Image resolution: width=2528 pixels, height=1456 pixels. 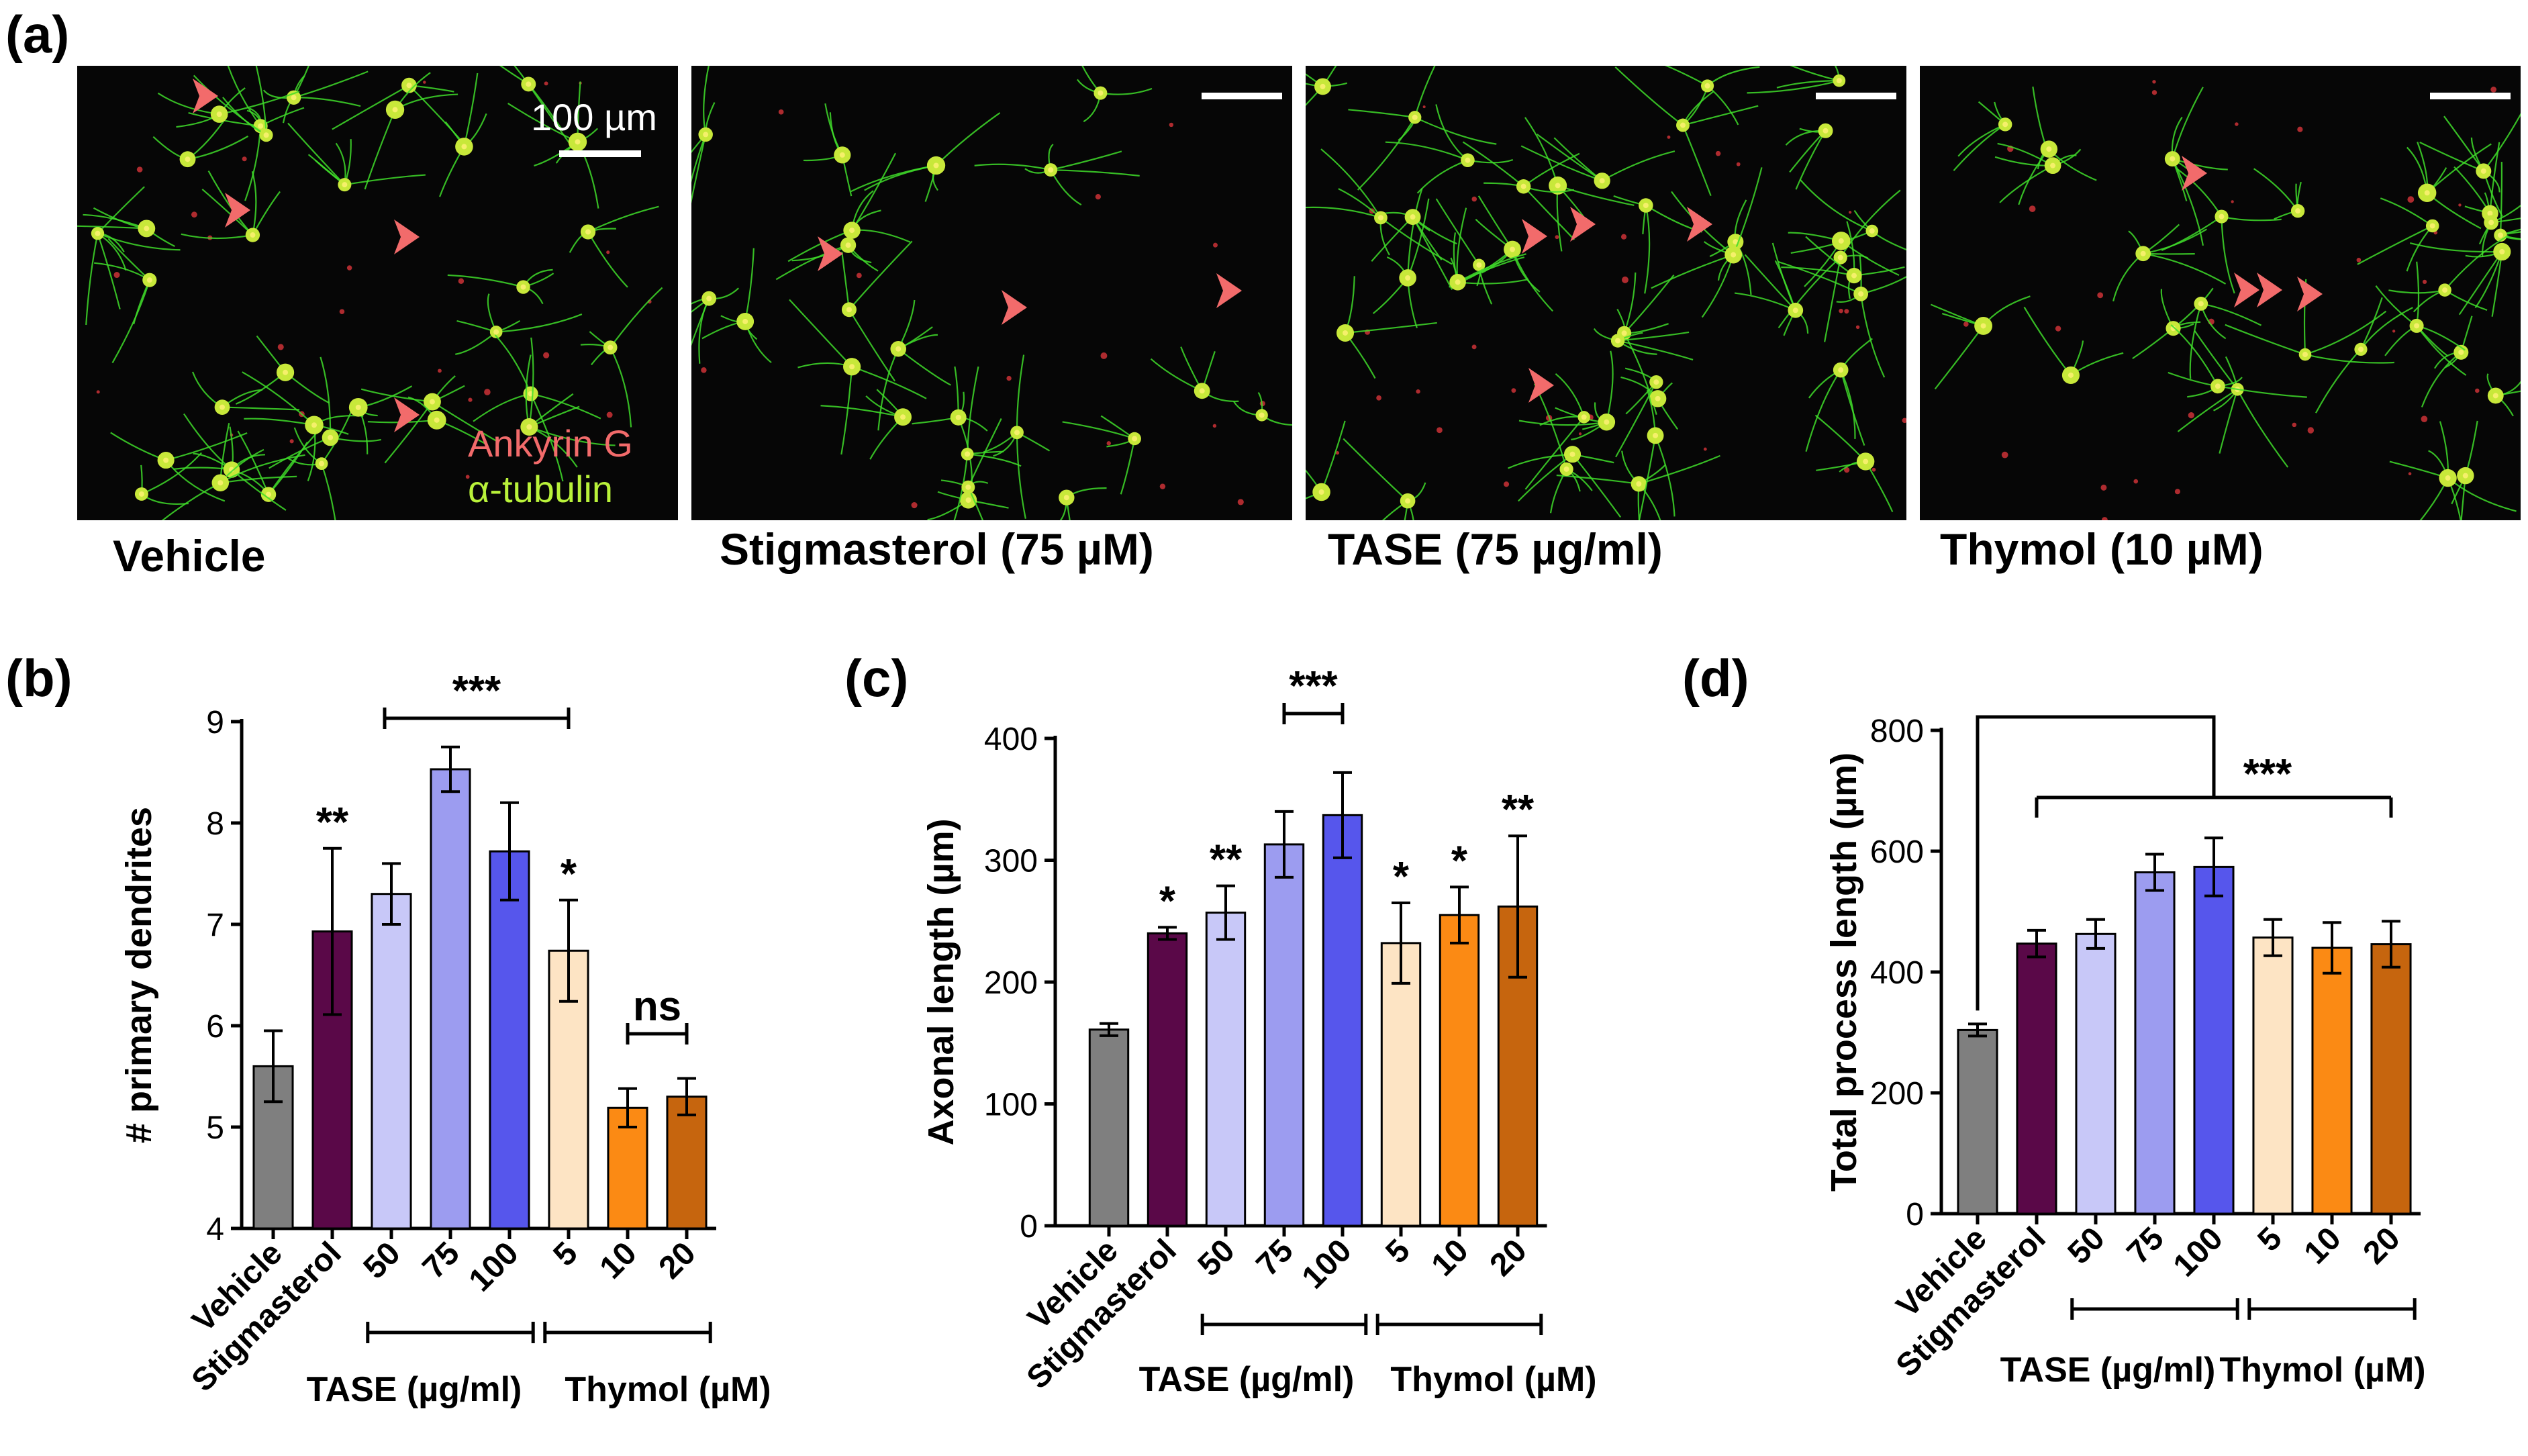 What do you see at coordinates (1978, 1121) in the screenshot?
I see `bar` at bounding box center [1978, 1121].